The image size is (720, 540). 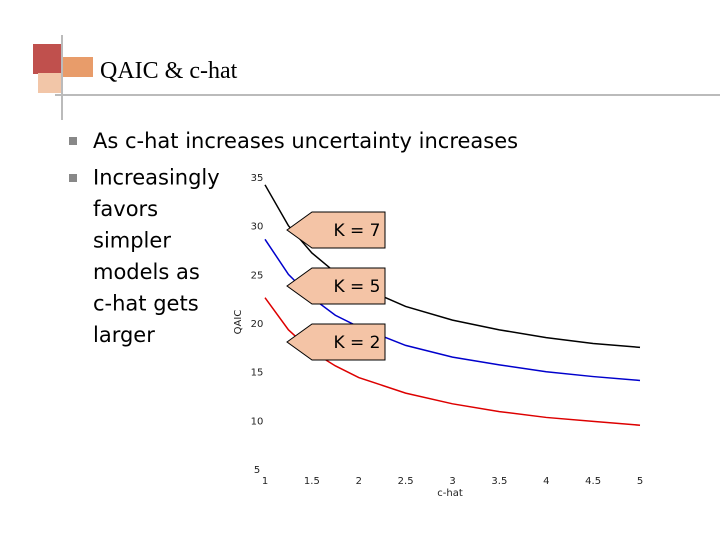 I want to click on bullet-text: favors, so click(x=125, y=209).